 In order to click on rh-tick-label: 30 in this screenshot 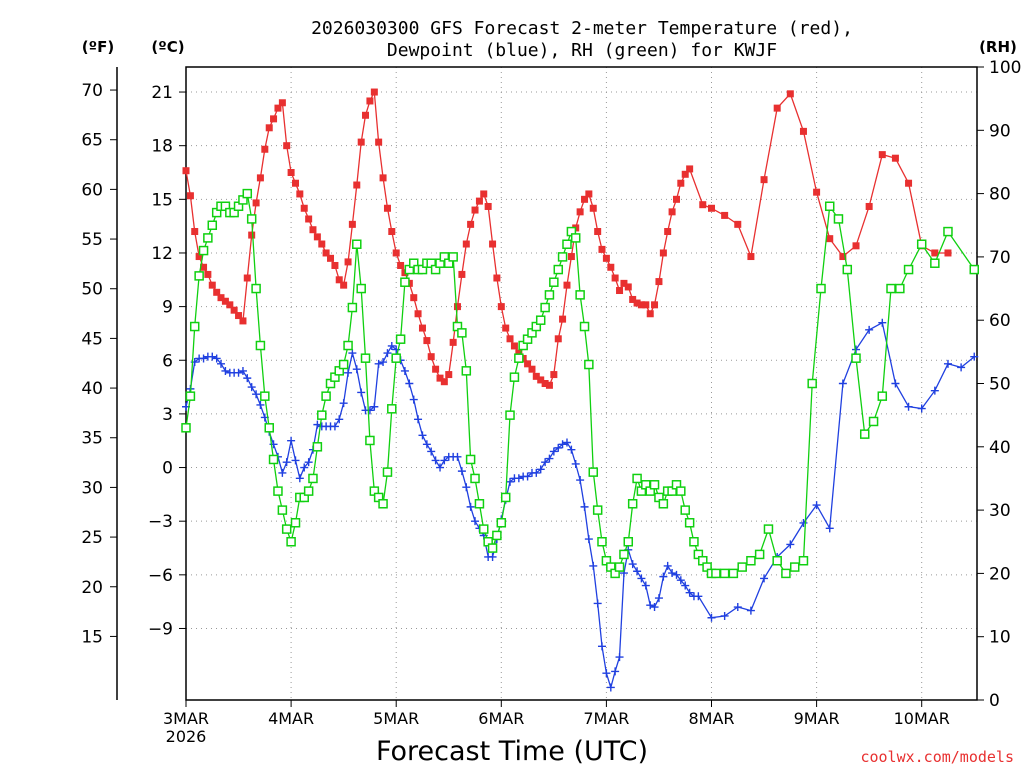, I will do `click(1000, 511)`.